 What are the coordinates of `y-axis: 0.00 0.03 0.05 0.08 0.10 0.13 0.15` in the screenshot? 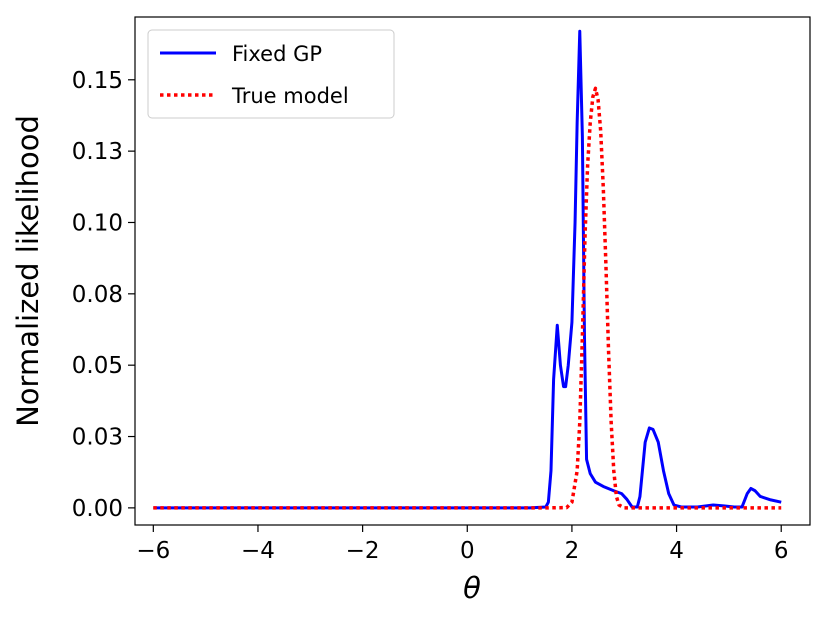 It's located at (103, 295).